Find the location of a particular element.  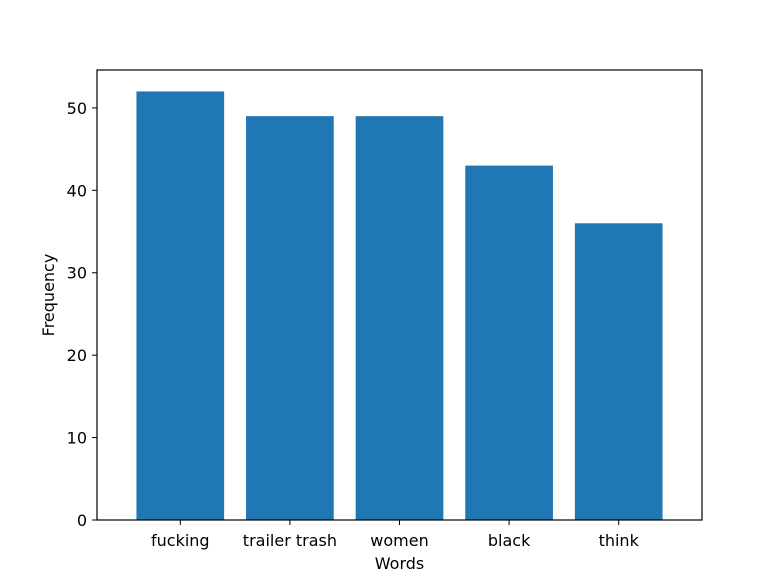

y-axis: 0 10 20 30 40 50 is located at coordinates (82, 314).